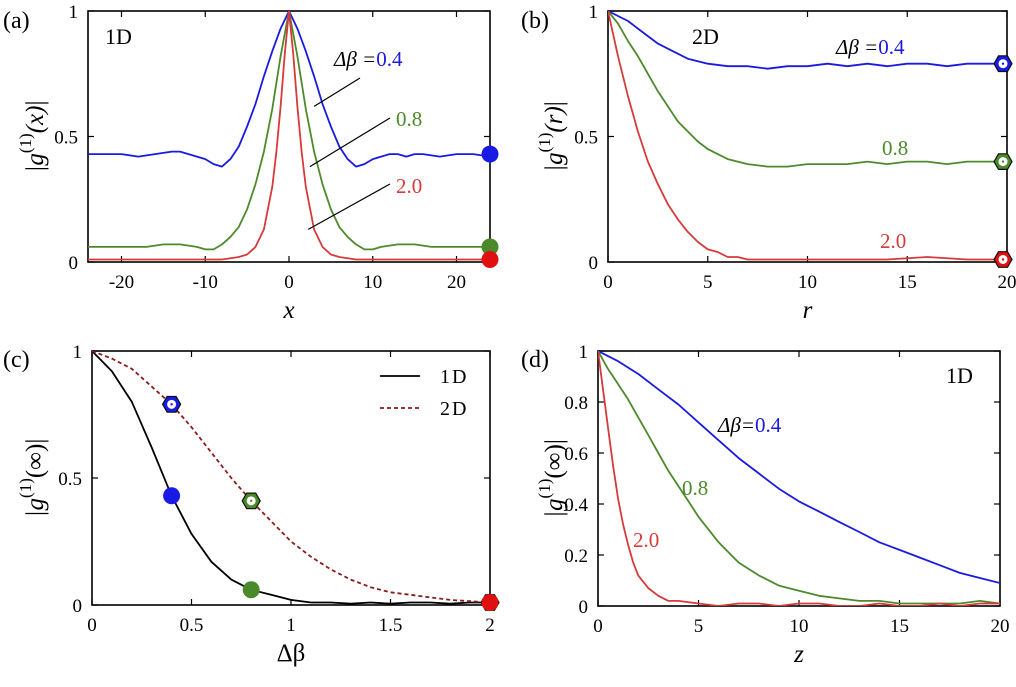  Describe the element at coordinates (454, 409) in the screenshot. I see `legend-label: 2D` at that location.